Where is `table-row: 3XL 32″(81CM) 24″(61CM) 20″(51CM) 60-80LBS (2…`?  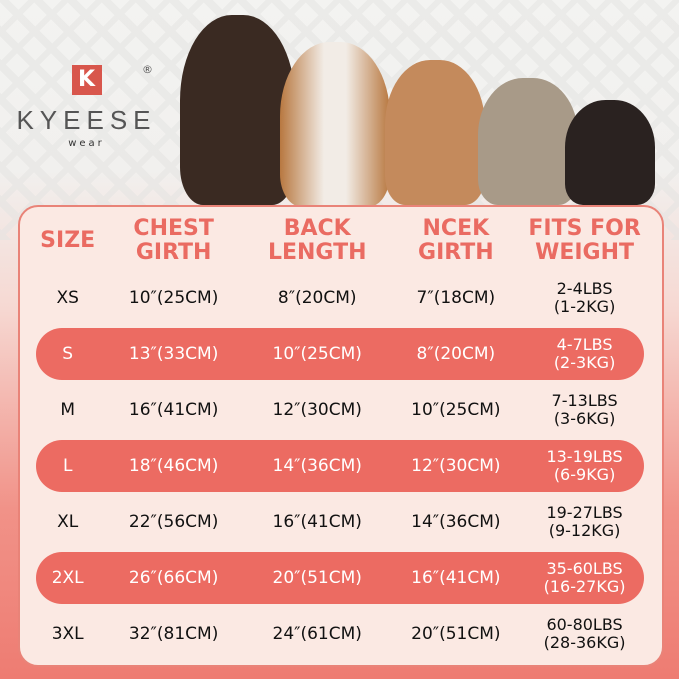 table-row: 3XL 32″(81CM) 24″(61CM) 20″(51CM) 60-80LBS (2… is located at coordinates (340, 634).